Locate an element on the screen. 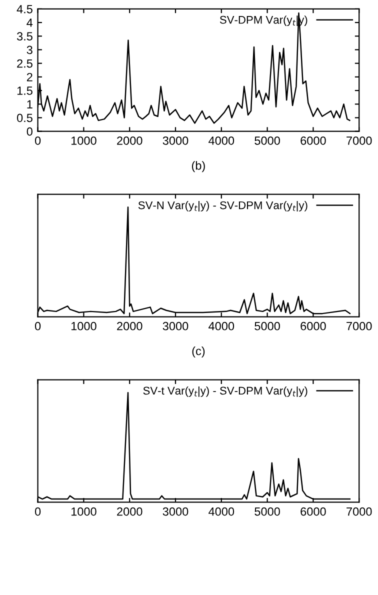  legend-label: SV-t Var(y$_{t}$|y) - SV-DPM Var(y$_{t}$|y) is located at coordinates (225, 391).